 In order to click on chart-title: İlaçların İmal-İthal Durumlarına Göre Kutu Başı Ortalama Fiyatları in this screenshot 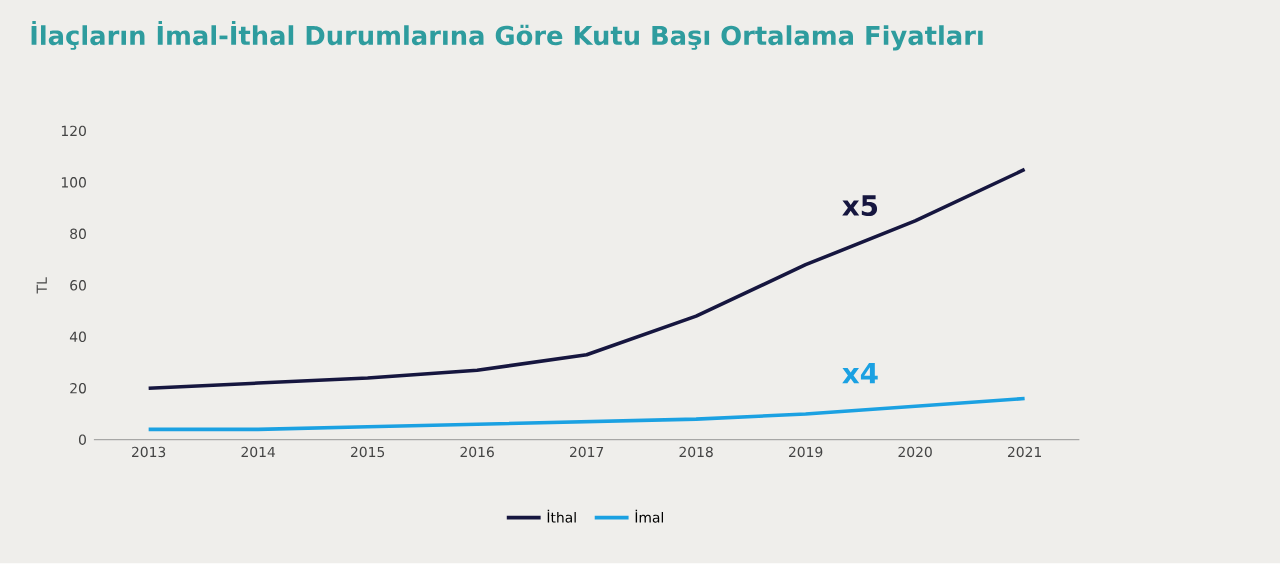, I will do `click(507, 36)`.